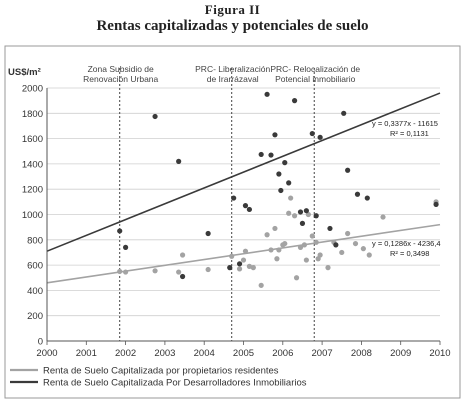 The width and height of the screenshot is (465, 401). I want to click on y-tick-label: 2000, so click(32, 89).